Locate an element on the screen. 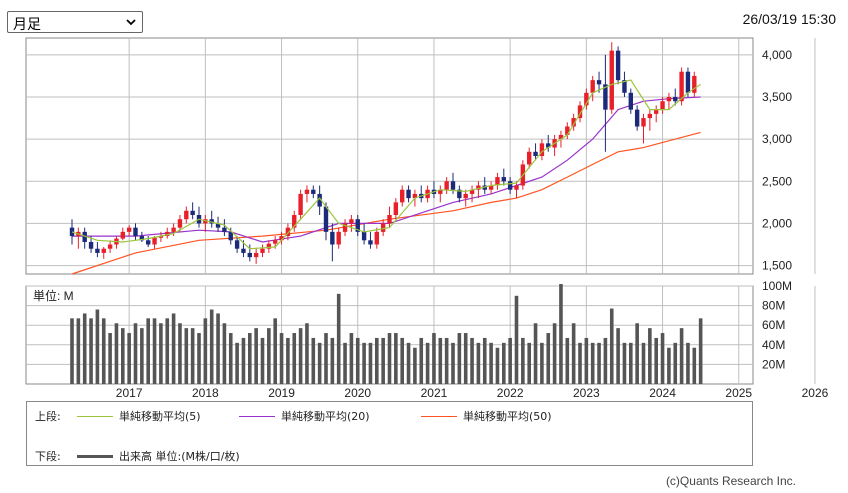 The height and width of the screenshot is (493, 848). price-axis: 4,000 3,500 3,000 2,500 2,000 1,500 is located at coordinates (777, 160).